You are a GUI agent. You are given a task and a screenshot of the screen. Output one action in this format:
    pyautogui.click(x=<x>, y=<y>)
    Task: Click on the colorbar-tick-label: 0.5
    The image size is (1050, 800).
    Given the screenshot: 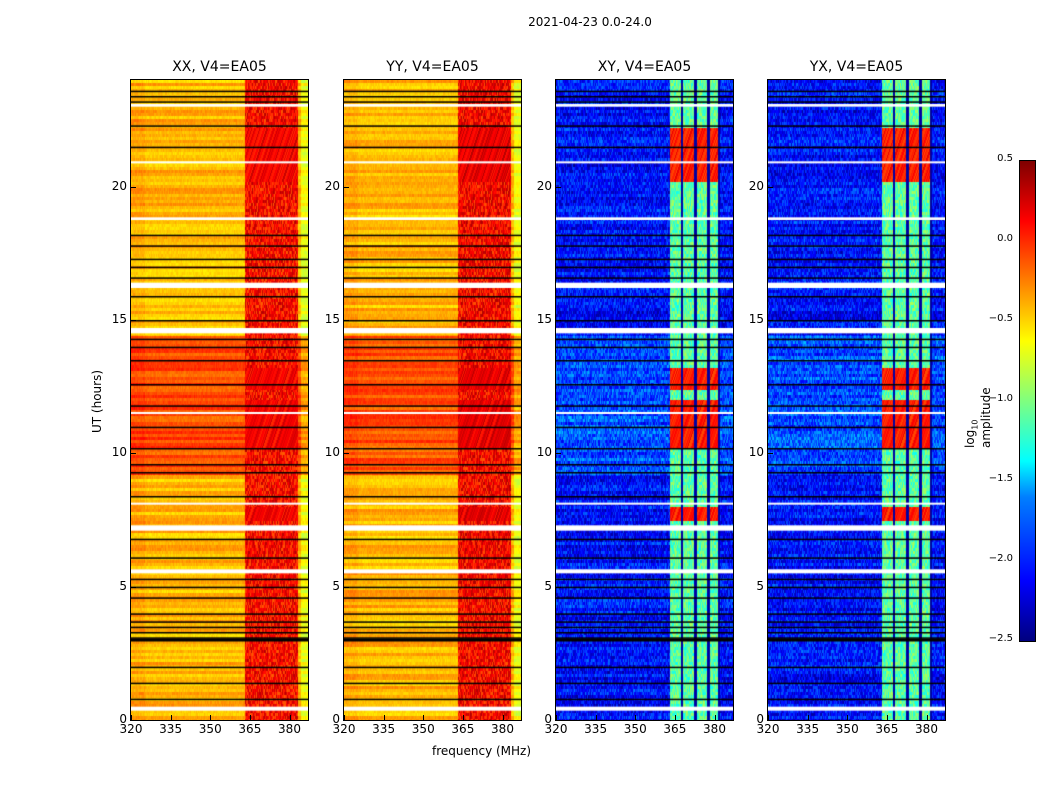 What is the action you would take?
    pyautogui.click(x=1005, y=158)
    